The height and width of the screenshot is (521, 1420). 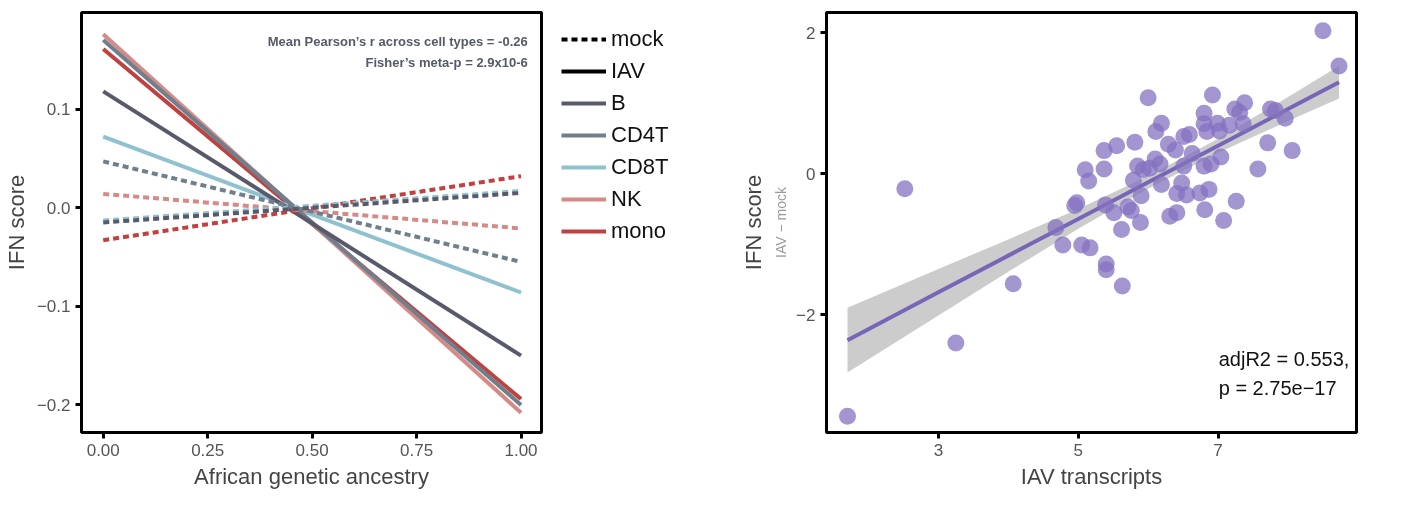 What do you see at coordinates (811, 174) in the screenshot?
I see `y-tick-label: 0` at bounding box center [811, 174].